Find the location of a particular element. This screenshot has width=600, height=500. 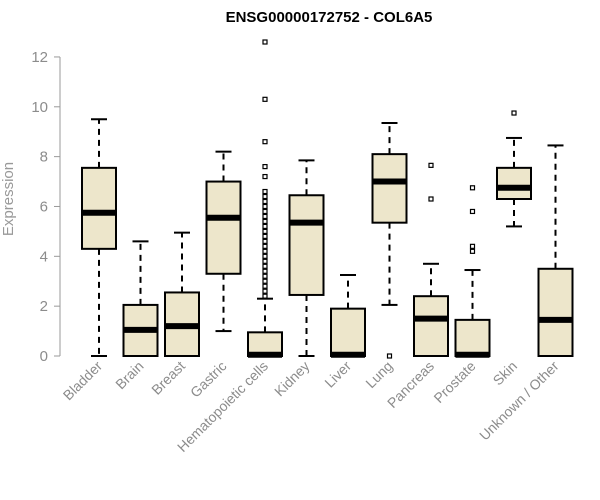

box-lung is located at coordinates (389, 240).